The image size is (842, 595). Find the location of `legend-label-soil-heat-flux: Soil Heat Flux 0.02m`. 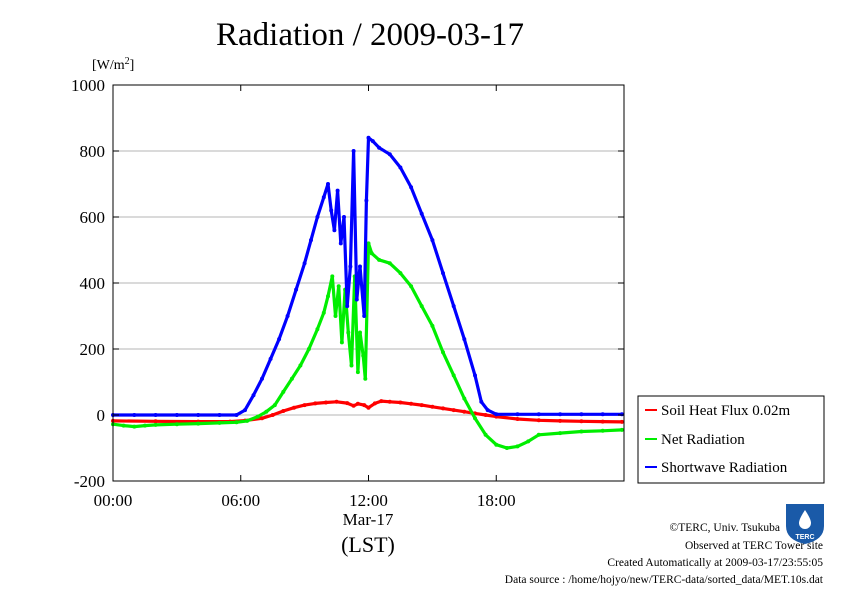

legend-label-soil-heat-flux: Soil Heat Flux 0.02m is located at coordinates (726, 411).